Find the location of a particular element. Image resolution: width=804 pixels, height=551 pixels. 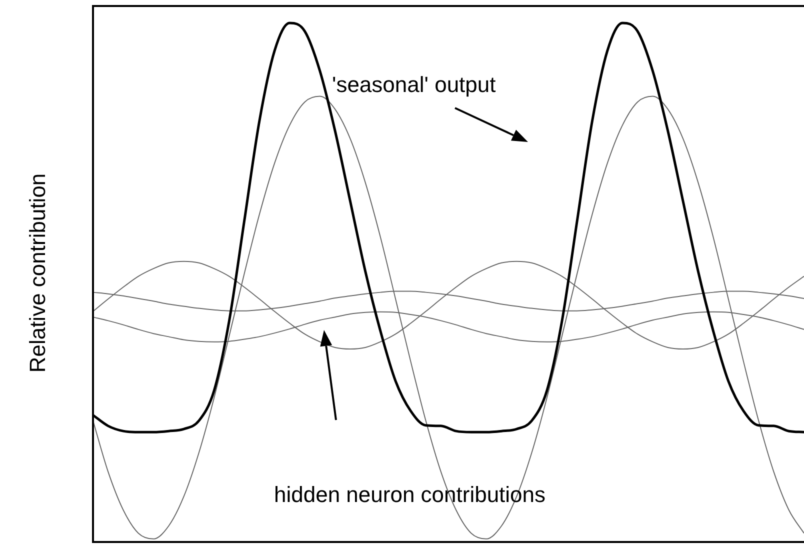

annotation: 'seasonal' output is located at coordinates (414, 85).